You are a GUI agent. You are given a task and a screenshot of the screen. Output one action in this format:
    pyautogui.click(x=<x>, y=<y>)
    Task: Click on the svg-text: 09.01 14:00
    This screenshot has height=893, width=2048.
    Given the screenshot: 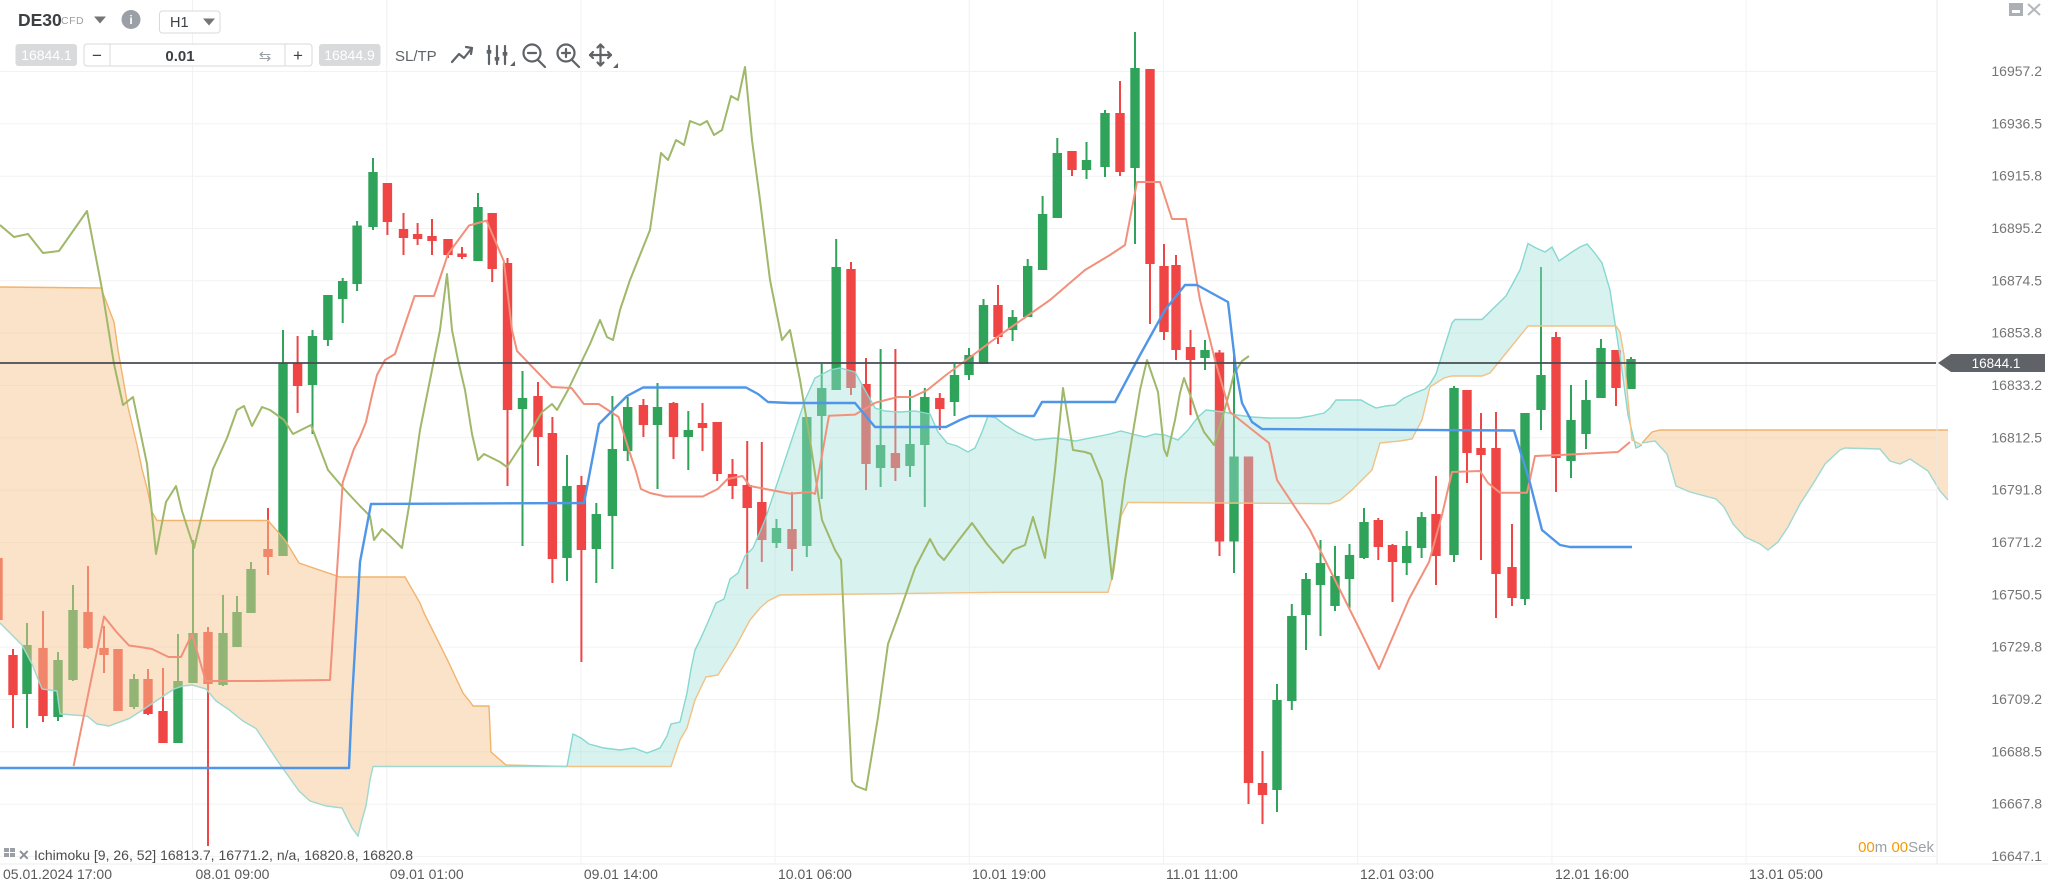 What is the action you would take?
    pyautogui.click(x=621, y=874)
    